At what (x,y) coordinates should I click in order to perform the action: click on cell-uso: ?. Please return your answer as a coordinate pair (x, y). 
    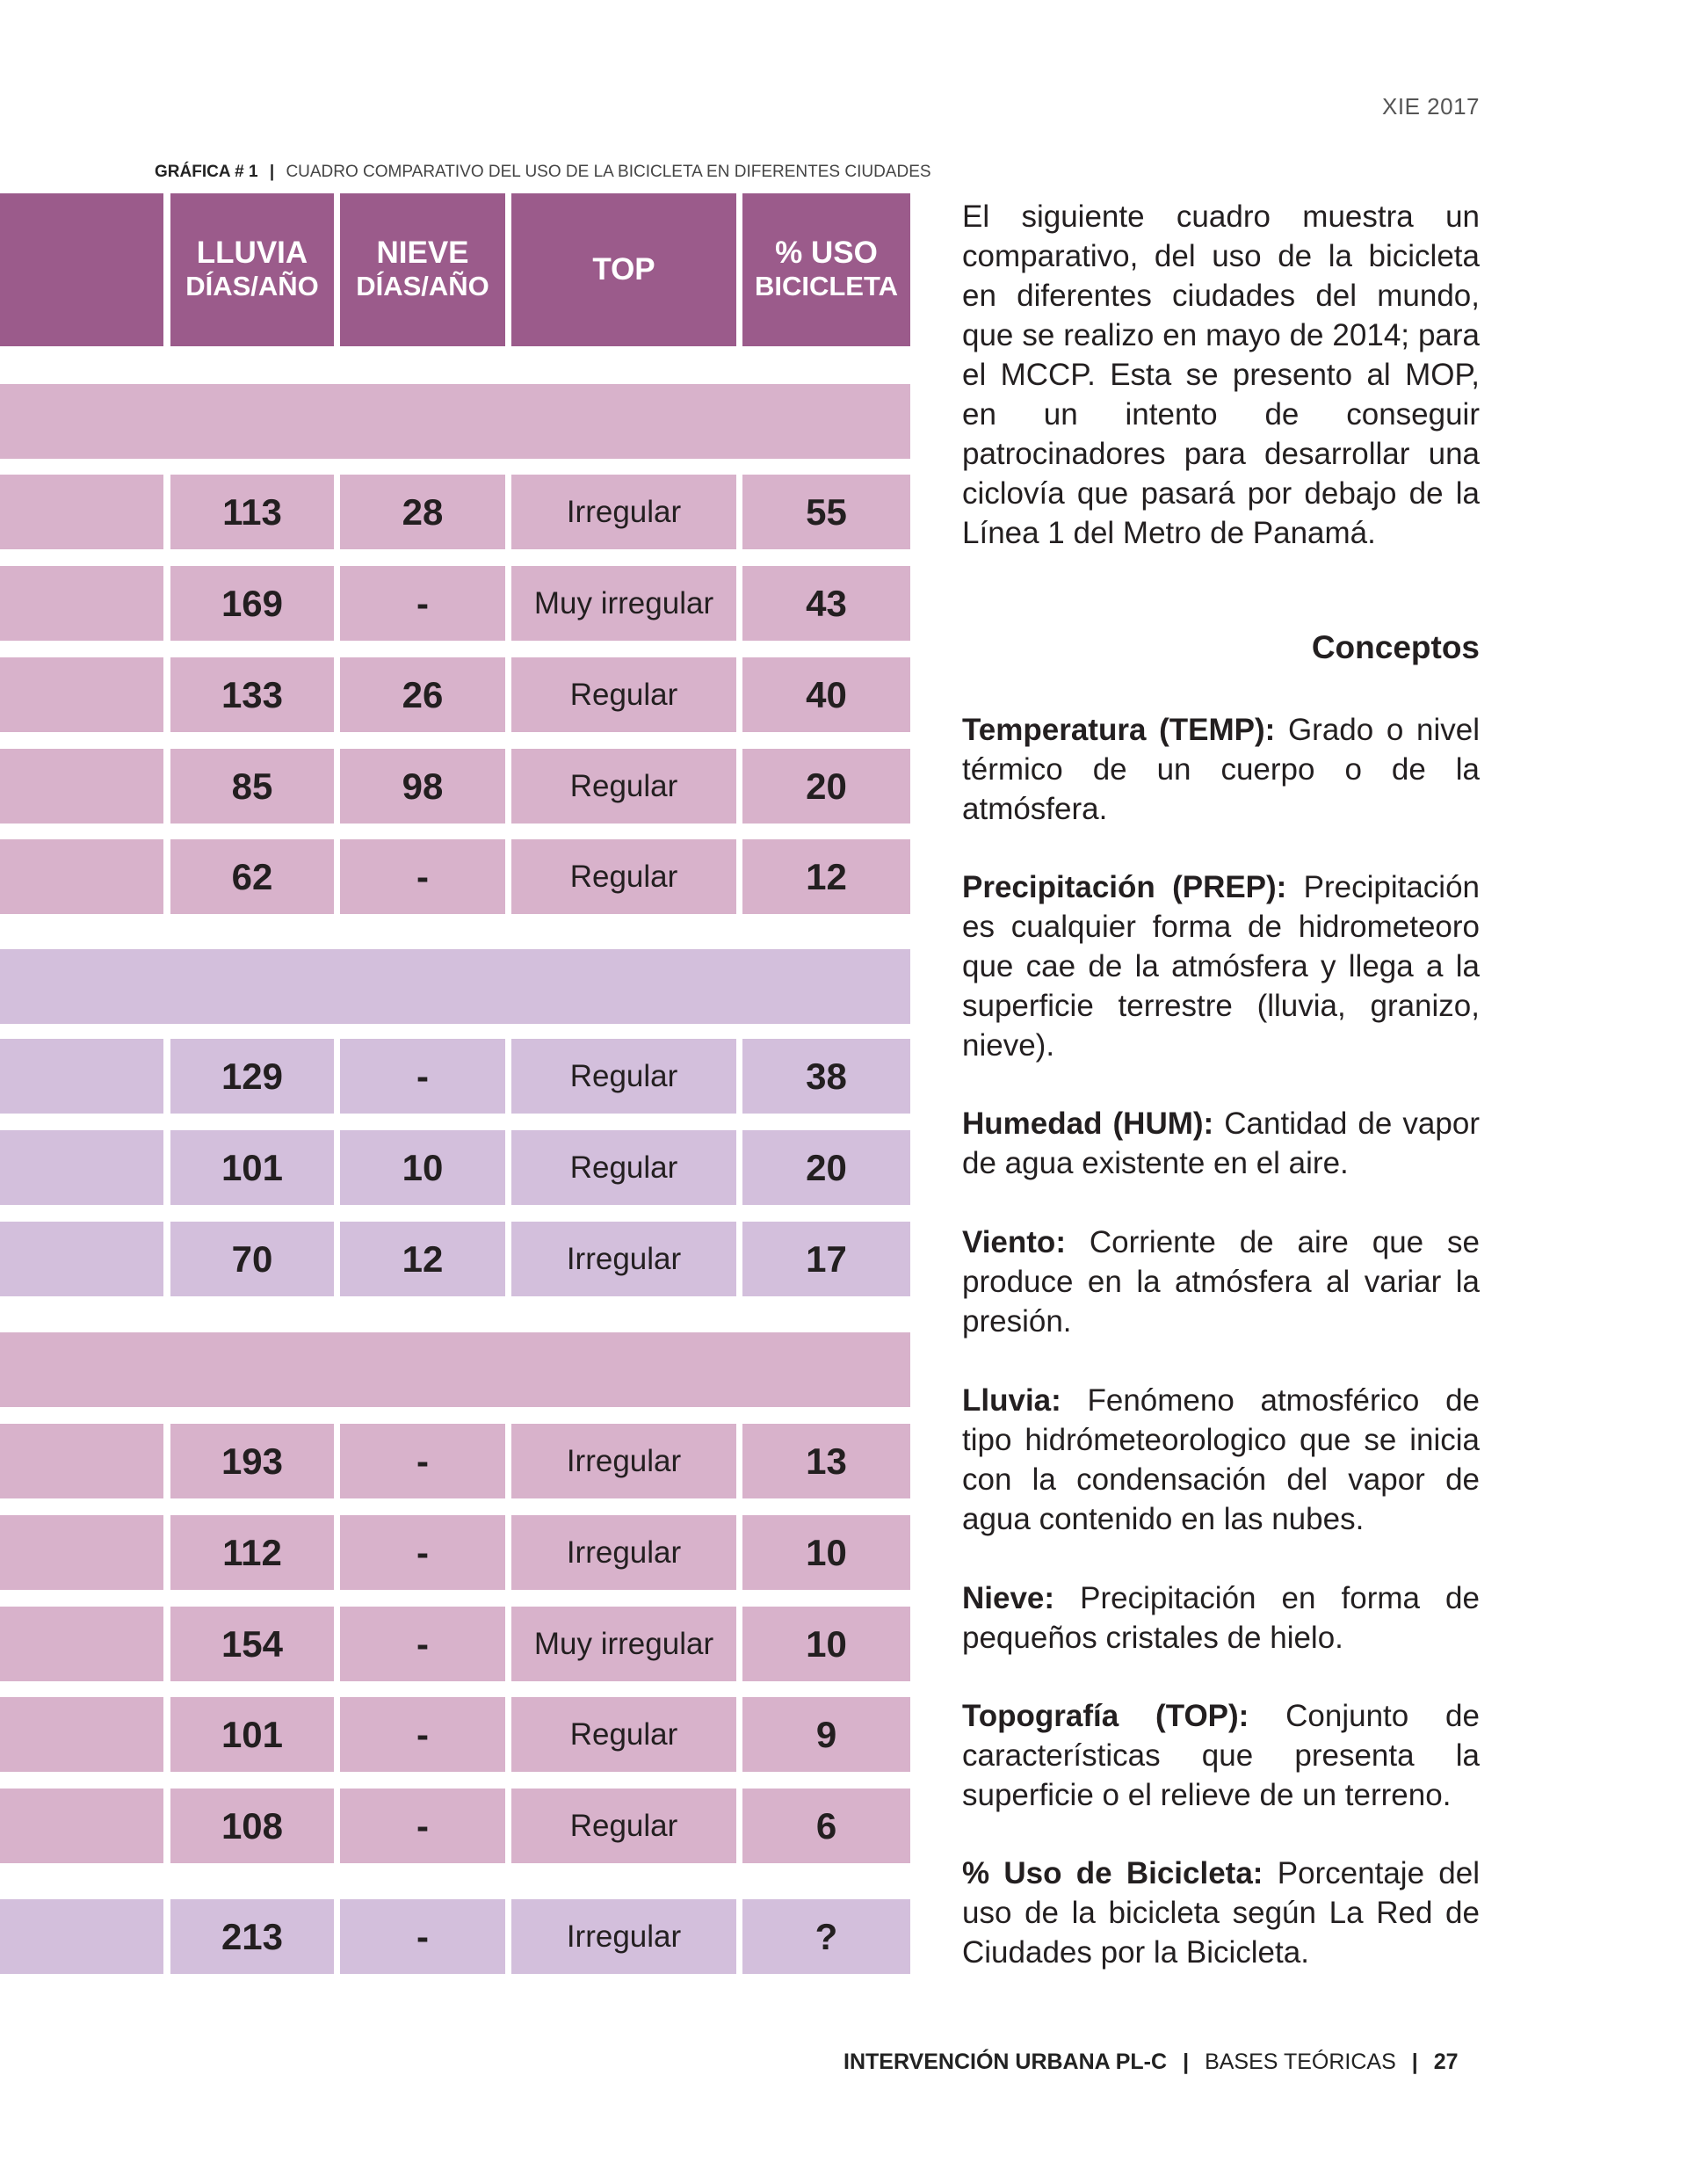
    Looking at the image, I should click on (826, 1936).